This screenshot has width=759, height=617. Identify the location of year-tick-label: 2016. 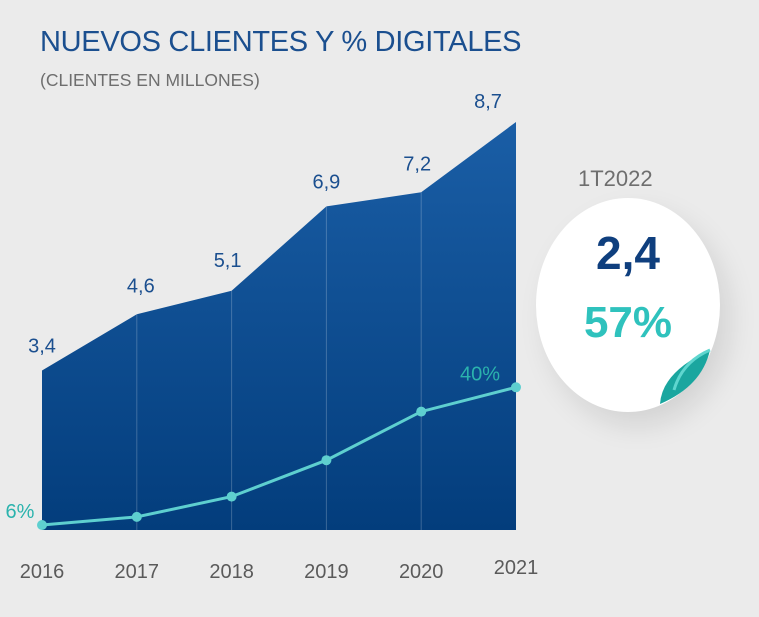
(42, 572).